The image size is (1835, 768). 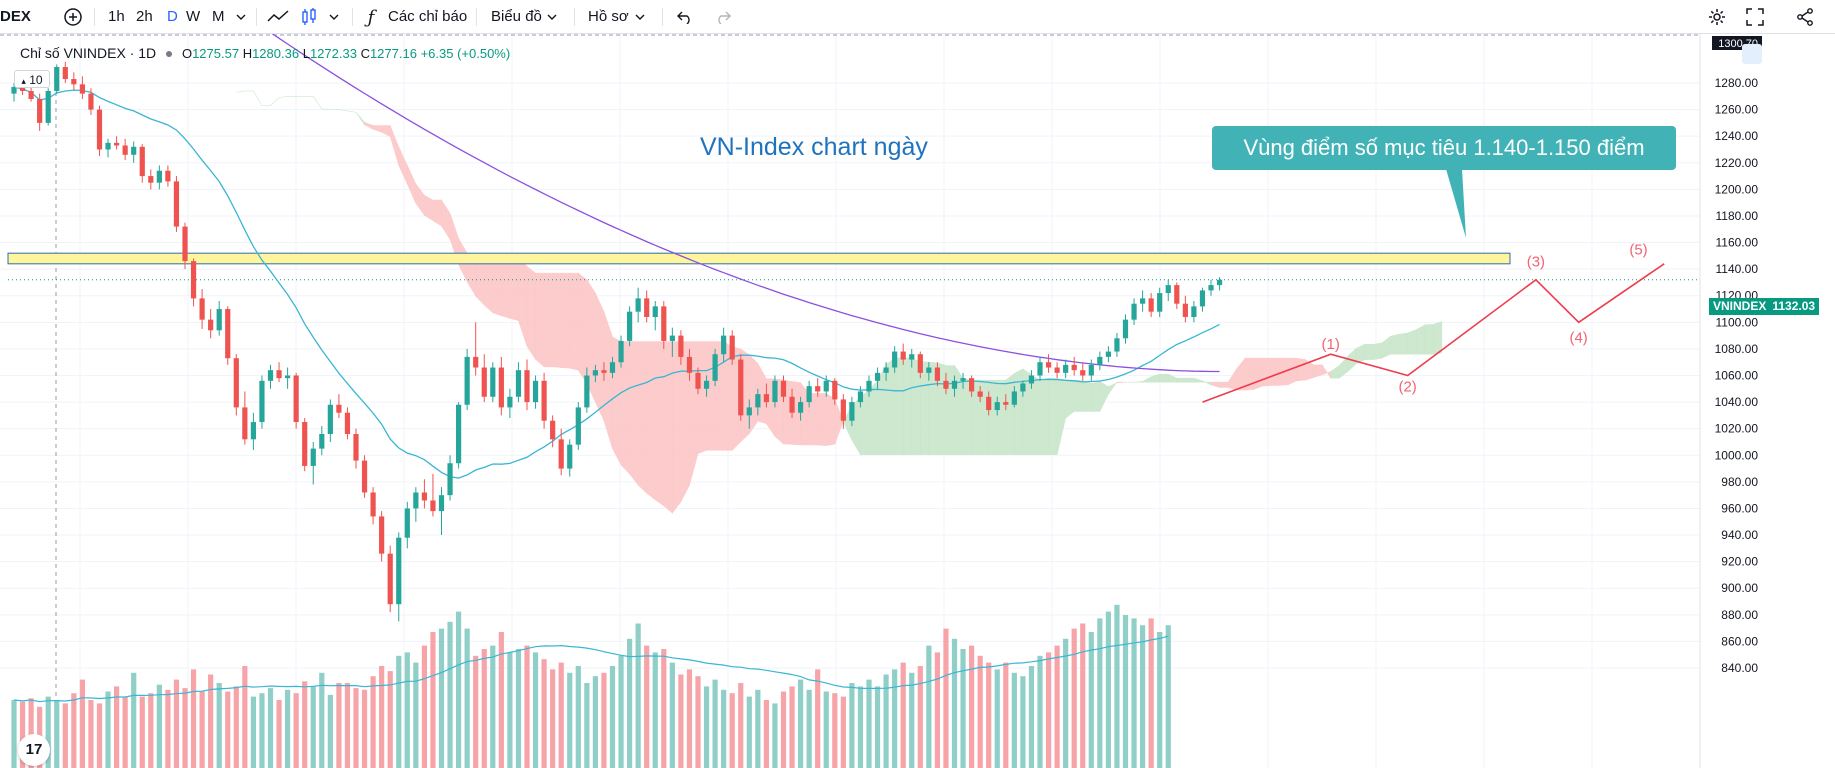 I want to click on gear-icon, so click(x=1717, y=17).